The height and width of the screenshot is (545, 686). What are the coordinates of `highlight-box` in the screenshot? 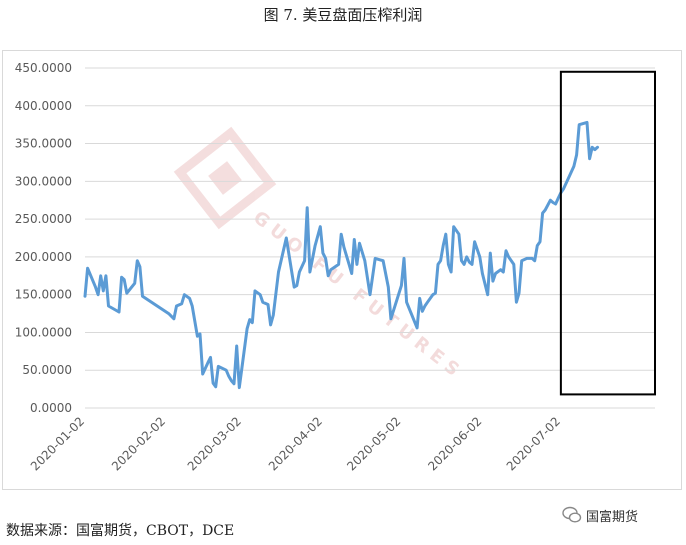 It's located at (608, 233).